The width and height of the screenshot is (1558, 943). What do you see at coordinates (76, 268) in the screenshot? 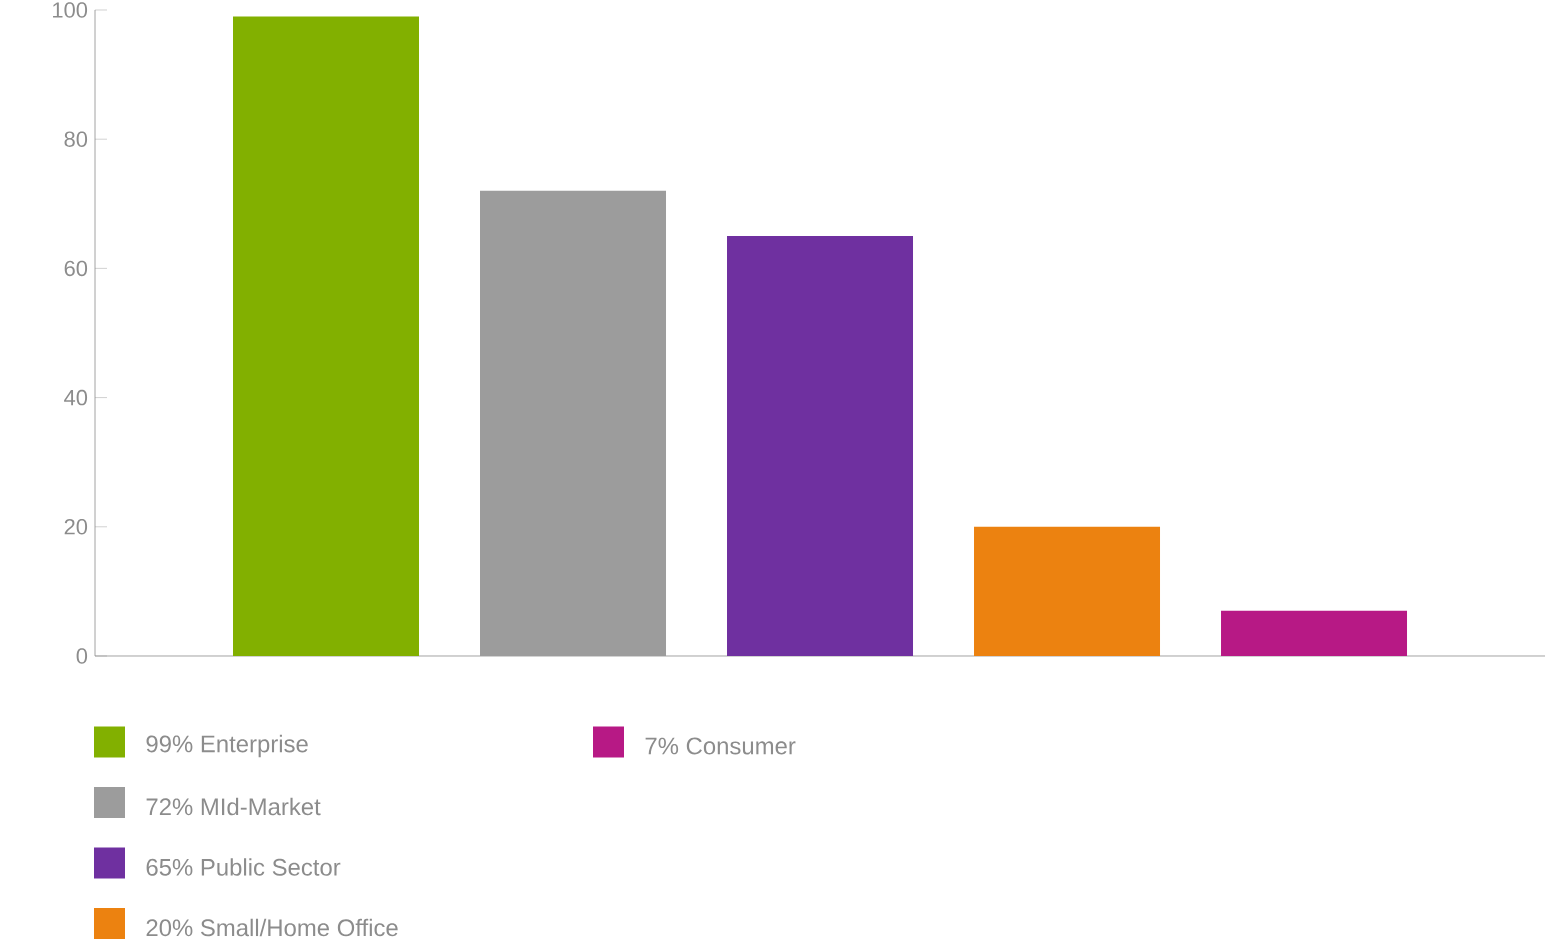
I see `y-tick-label: 60` at bounding box center [76, 268].